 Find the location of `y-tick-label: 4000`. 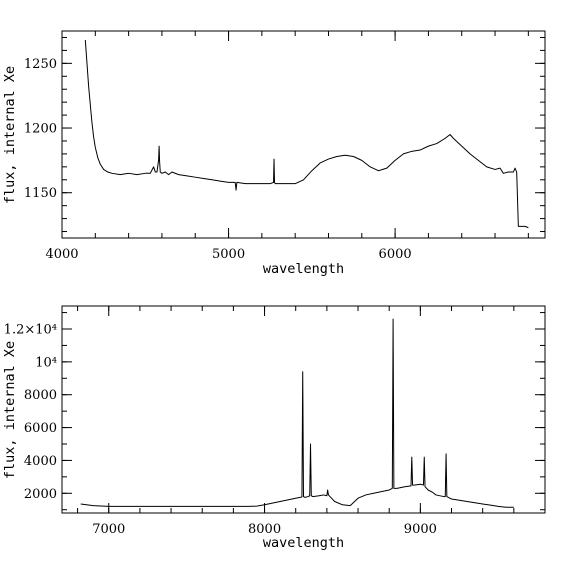

y-tick-label: 4000 is located at coordinates (40, 461).